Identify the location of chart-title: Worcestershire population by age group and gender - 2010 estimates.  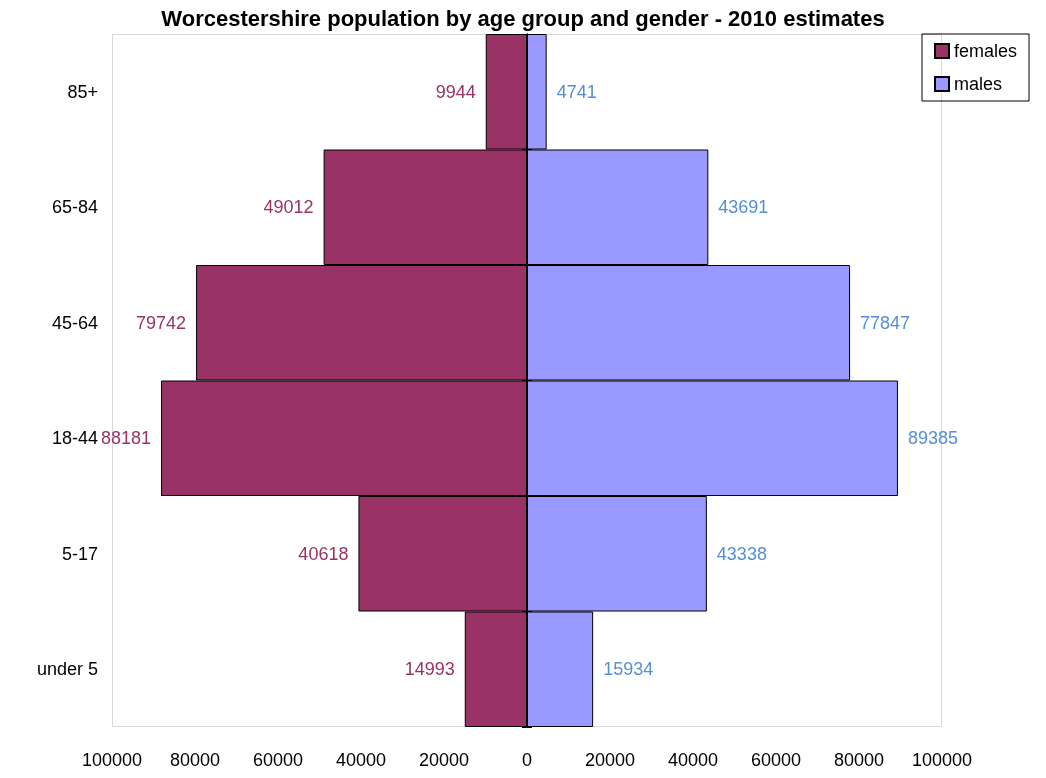
(523, 18).